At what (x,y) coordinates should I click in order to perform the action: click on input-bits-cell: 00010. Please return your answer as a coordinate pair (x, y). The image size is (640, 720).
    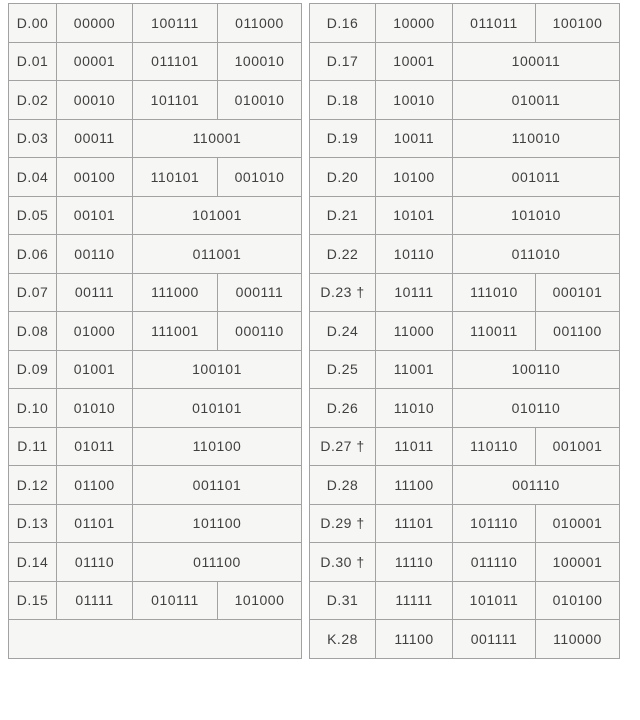
    Looking at the image, I should click on (94, 100).